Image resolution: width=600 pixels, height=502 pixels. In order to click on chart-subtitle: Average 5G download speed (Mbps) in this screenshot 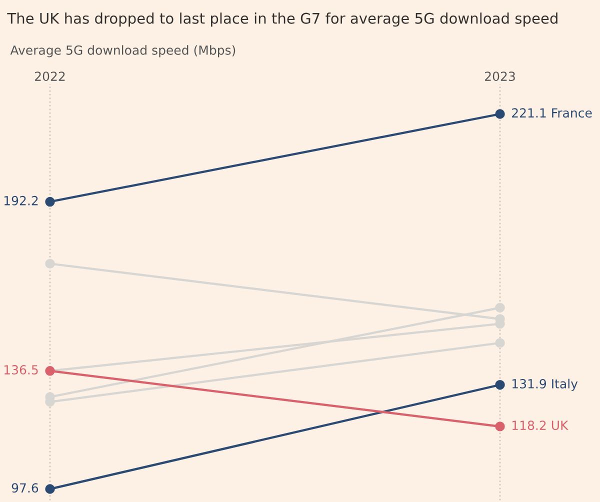, I will do `click(123, 51)`.